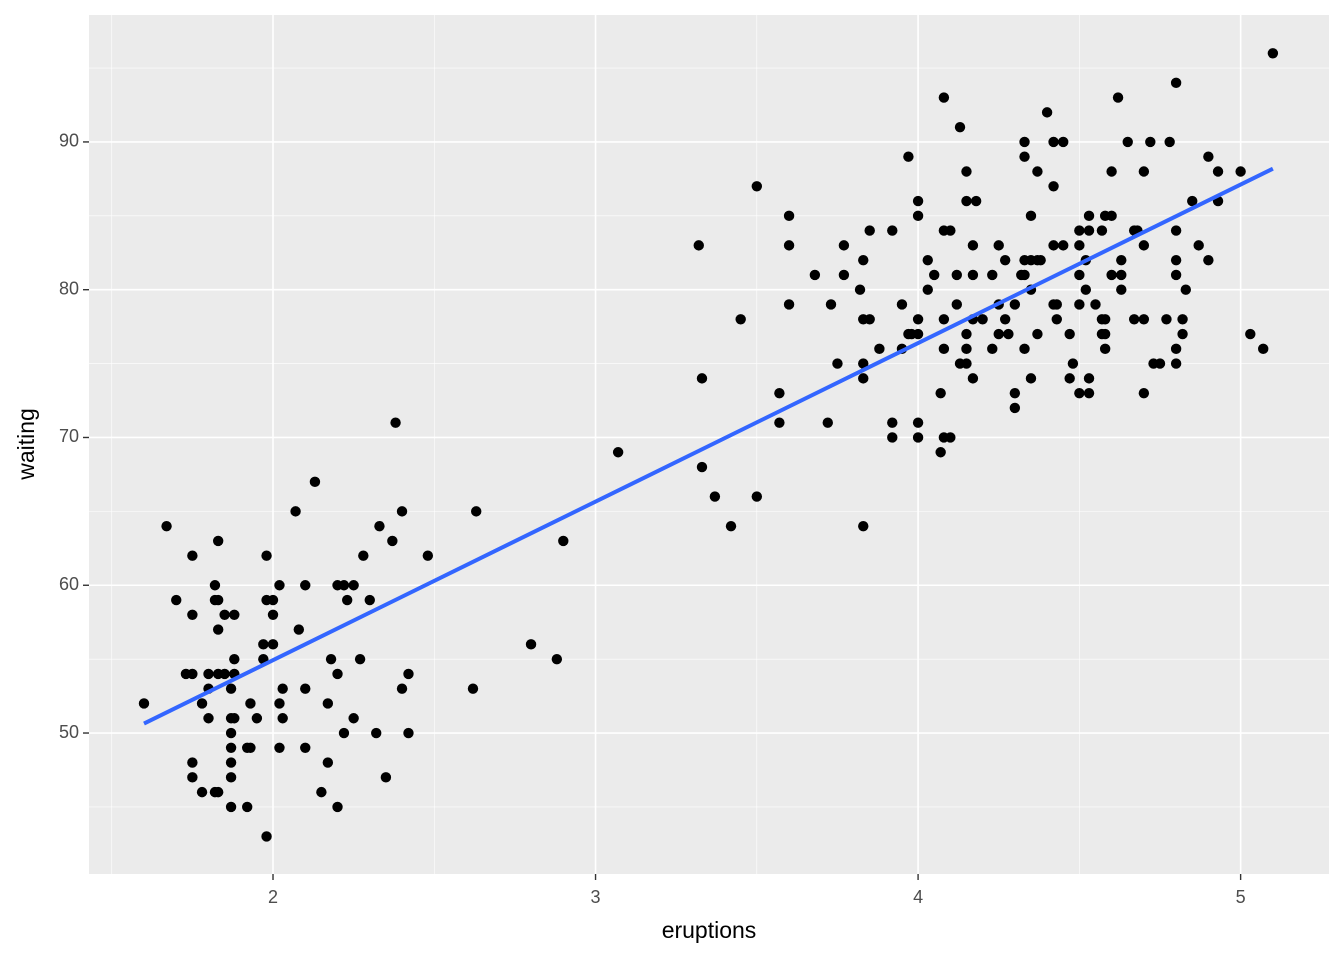 This screenshot has height=960, width=1344. I want to click on y-tick-label: 80, so click(69, 288).